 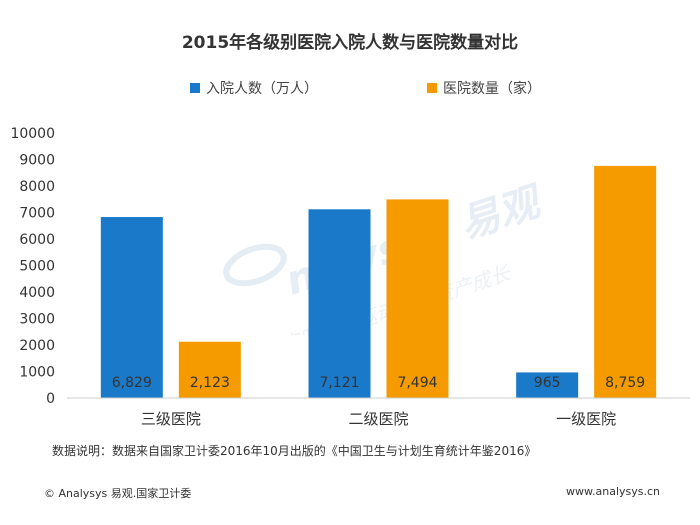 I want to click on chart-title: 2015年各级别医院入院人数与医院数量对比, so click(x=350, y=43).